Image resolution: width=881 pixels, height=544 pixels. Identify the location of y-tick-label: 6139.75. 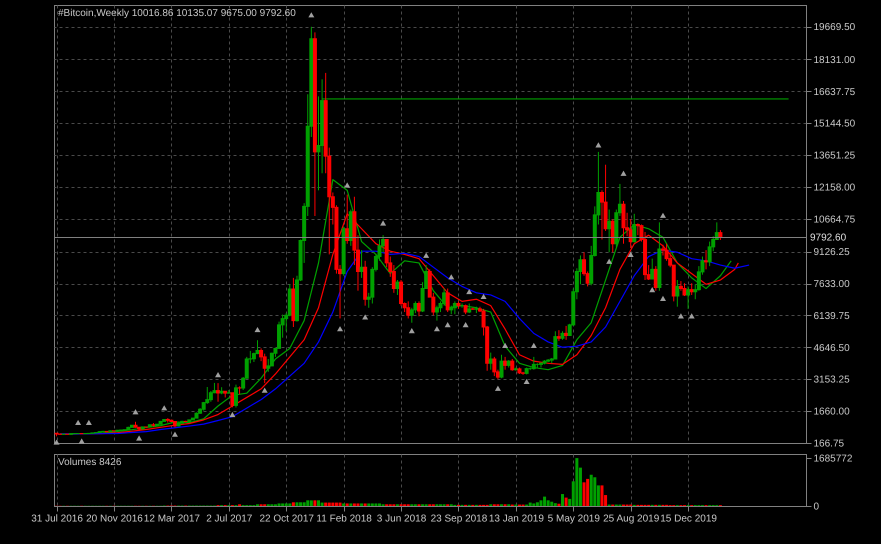
(832, 316).